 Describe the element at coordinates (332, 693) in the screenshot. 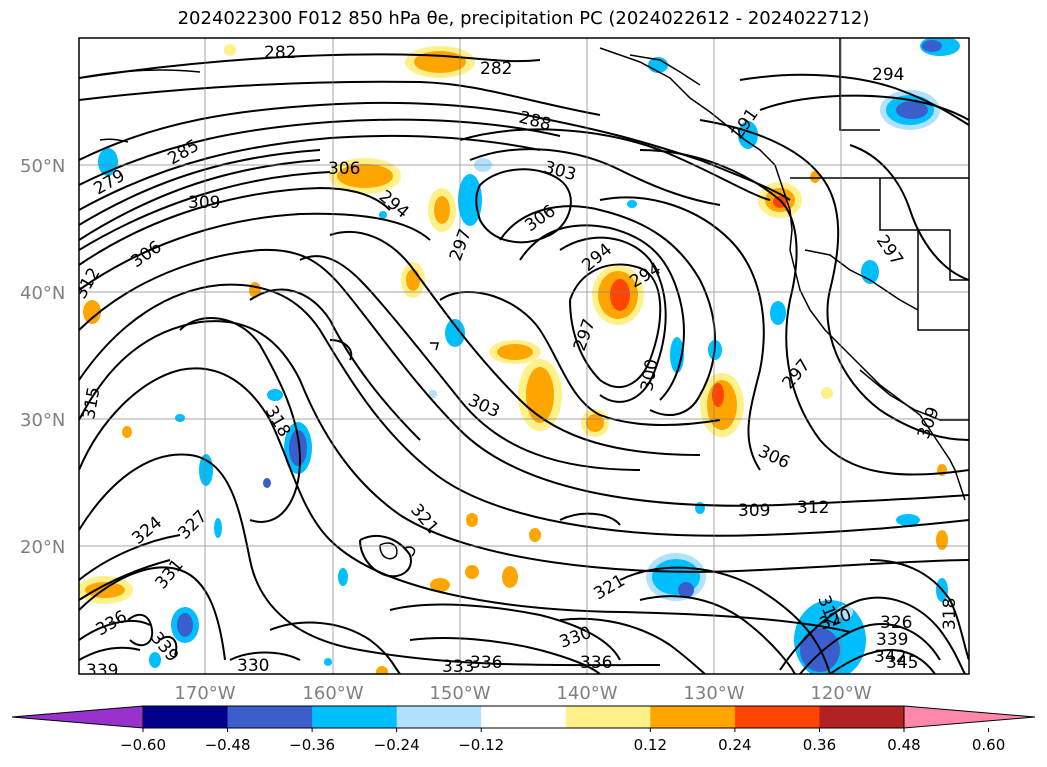

I see `lon-label: 160°W` at that location.